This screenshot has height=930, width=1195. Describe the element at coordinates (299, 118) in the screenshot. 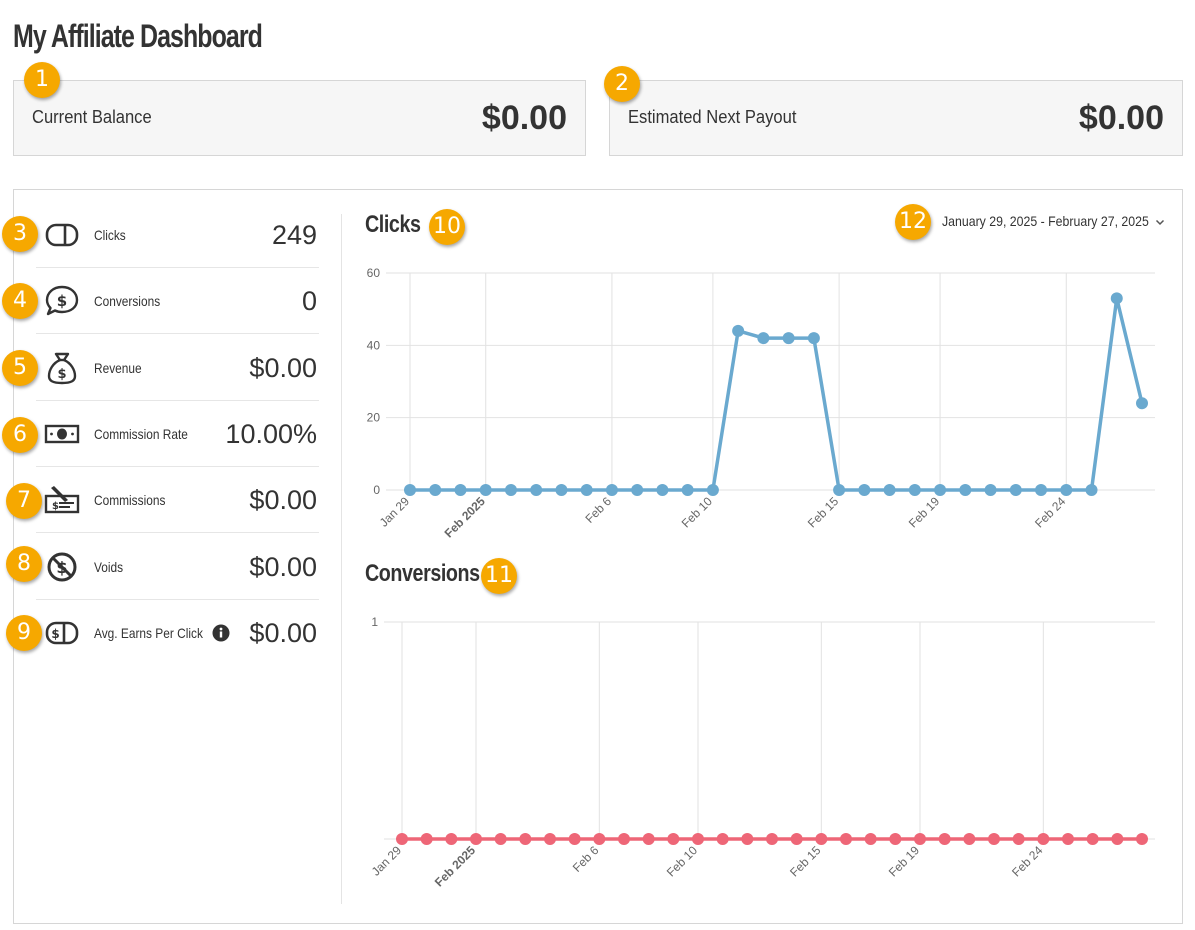

I see `current-balance-card: Current Balance $0.00` at that location.